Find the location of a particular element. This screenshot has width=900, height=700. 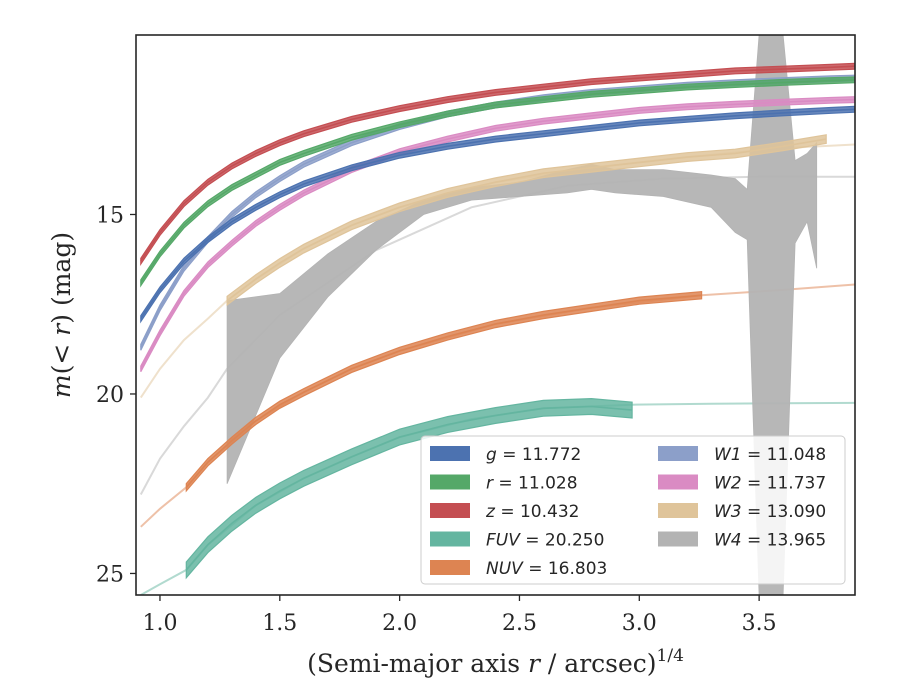

x-tick-label: 3.5 is located at coordinates (759, 623).